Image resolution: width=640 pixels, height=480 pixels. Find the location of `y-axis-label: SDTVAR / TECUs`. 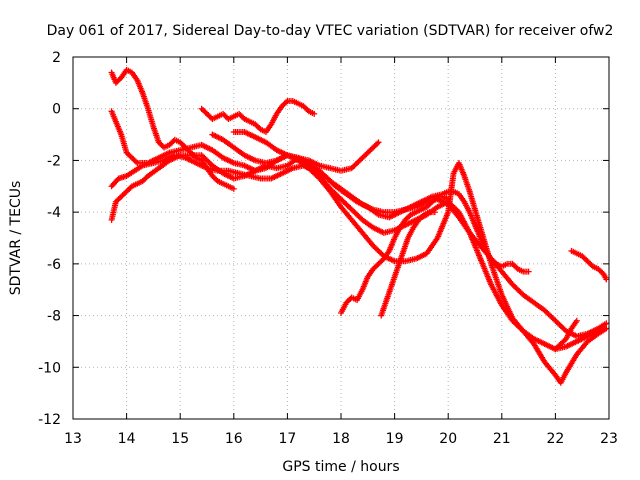

y-axis-label: SDTVAR / TECUs is located at coordinates (16, 238).